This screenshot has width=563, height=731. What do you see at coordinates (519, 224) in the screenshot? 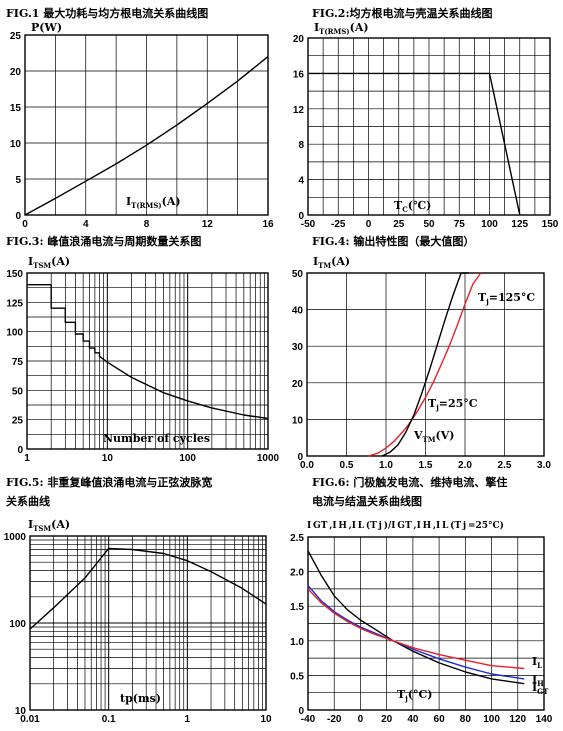
I see `x-tick-label: 125` at bounding box center [519, 224].